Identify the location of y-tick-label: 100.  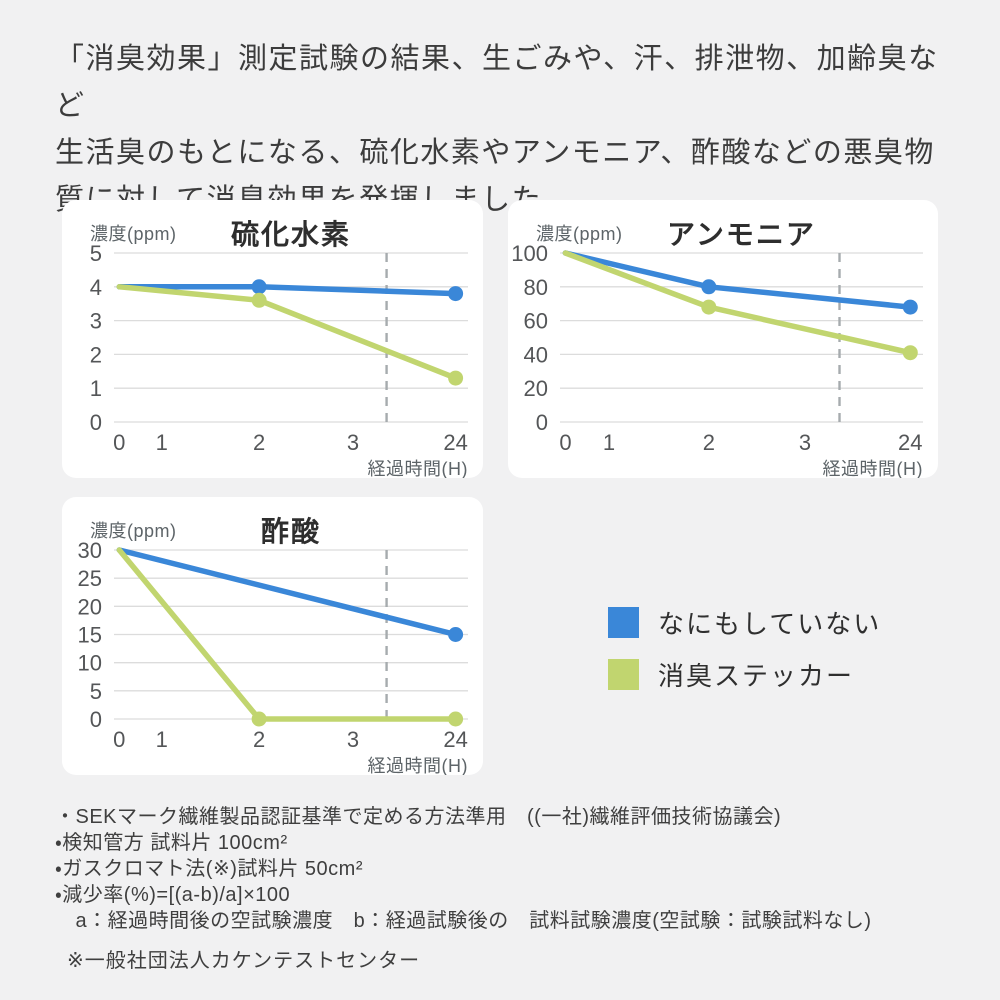
(529, 253).